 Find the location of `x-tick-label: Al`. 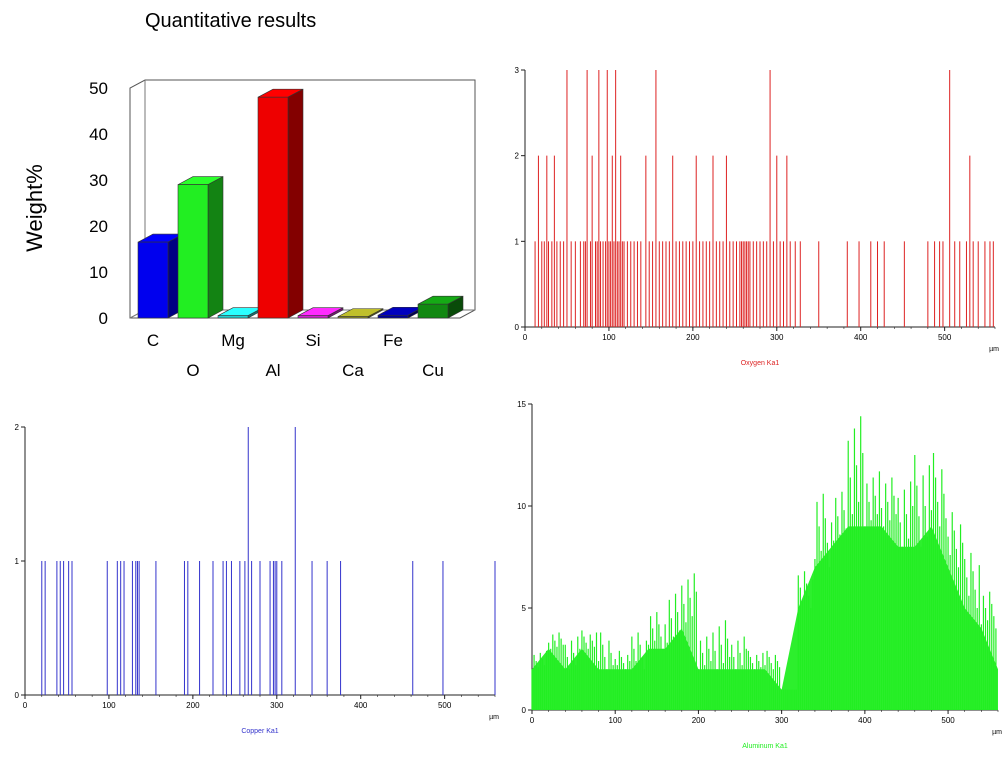

x-tick-label: Al is located at coordinates (272, 370).